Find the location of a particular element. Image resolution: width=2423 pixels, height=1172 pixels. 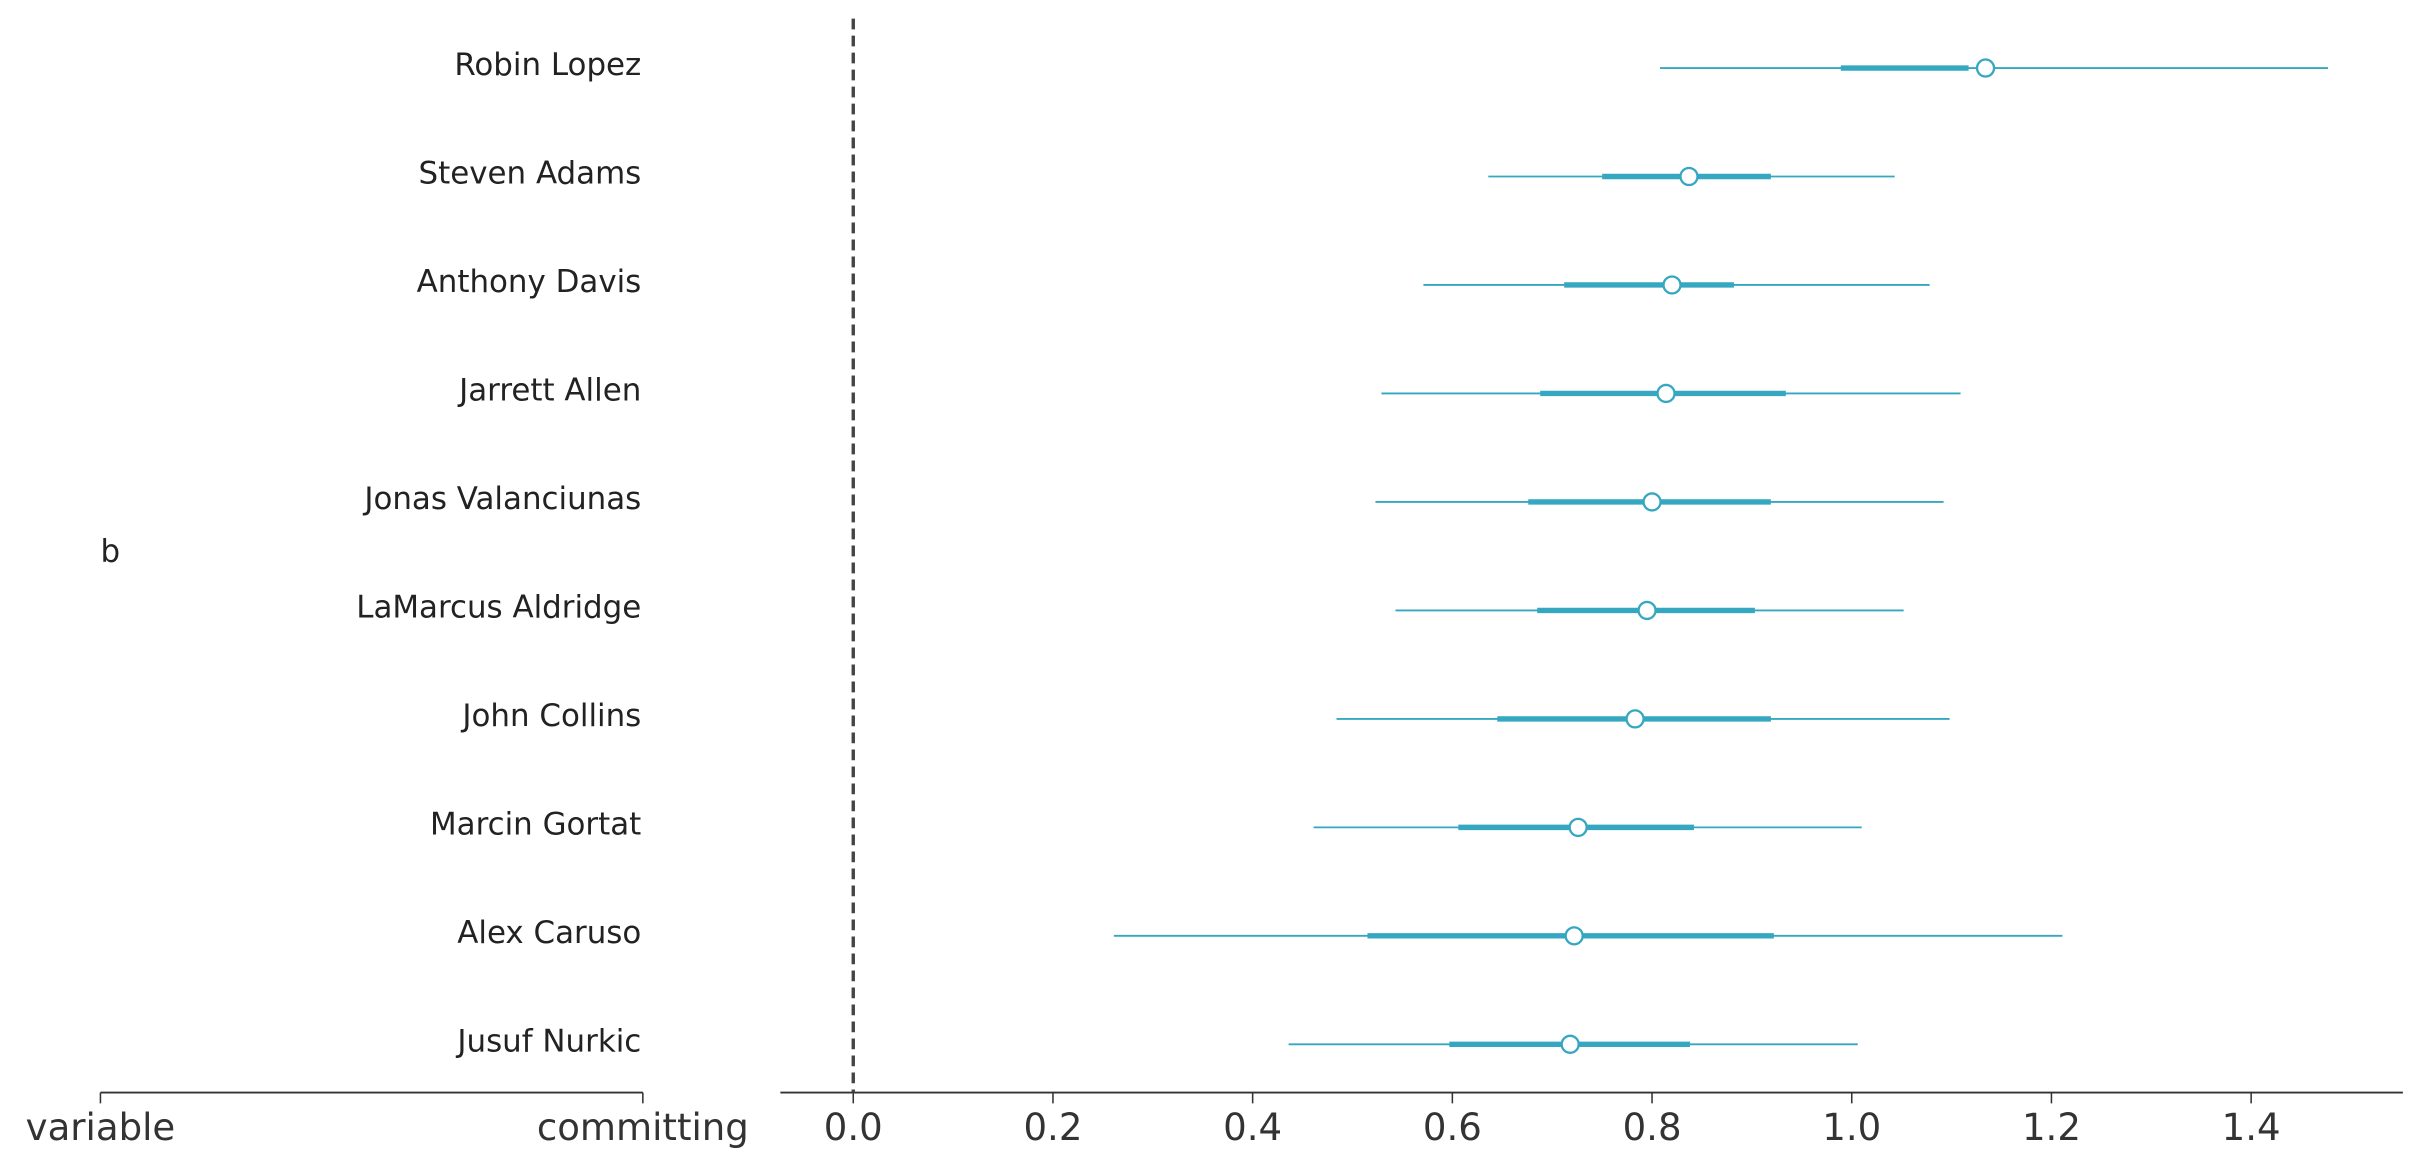

category-label: Jusuf Nurkic is located at coordinates (548, 1041).